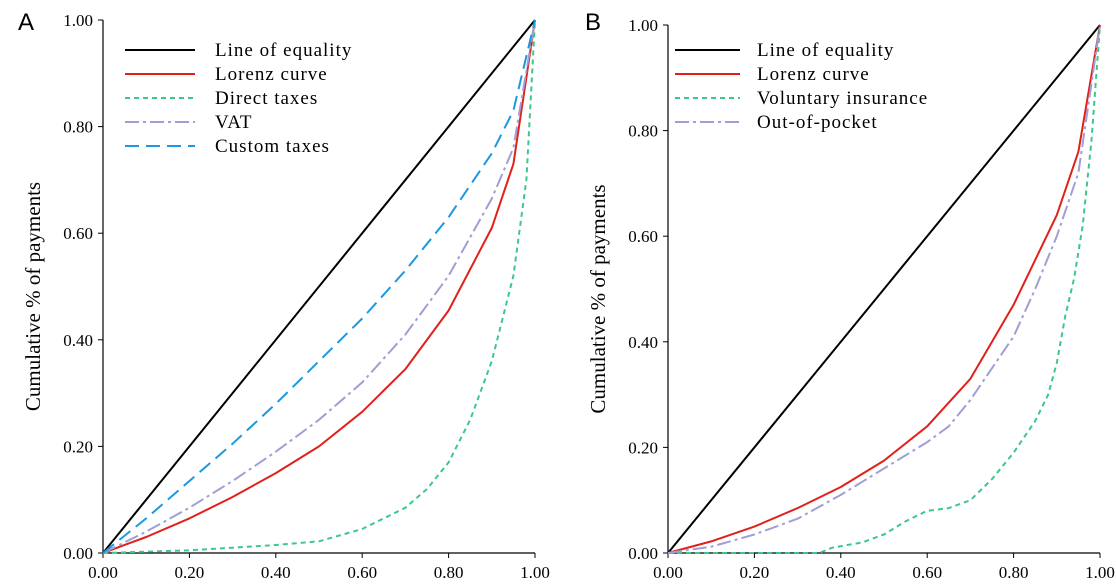  What do you see at coordinates (26, 22) in the screenshot?
I see `panel-letter: A` at bounding box center [26, 22].